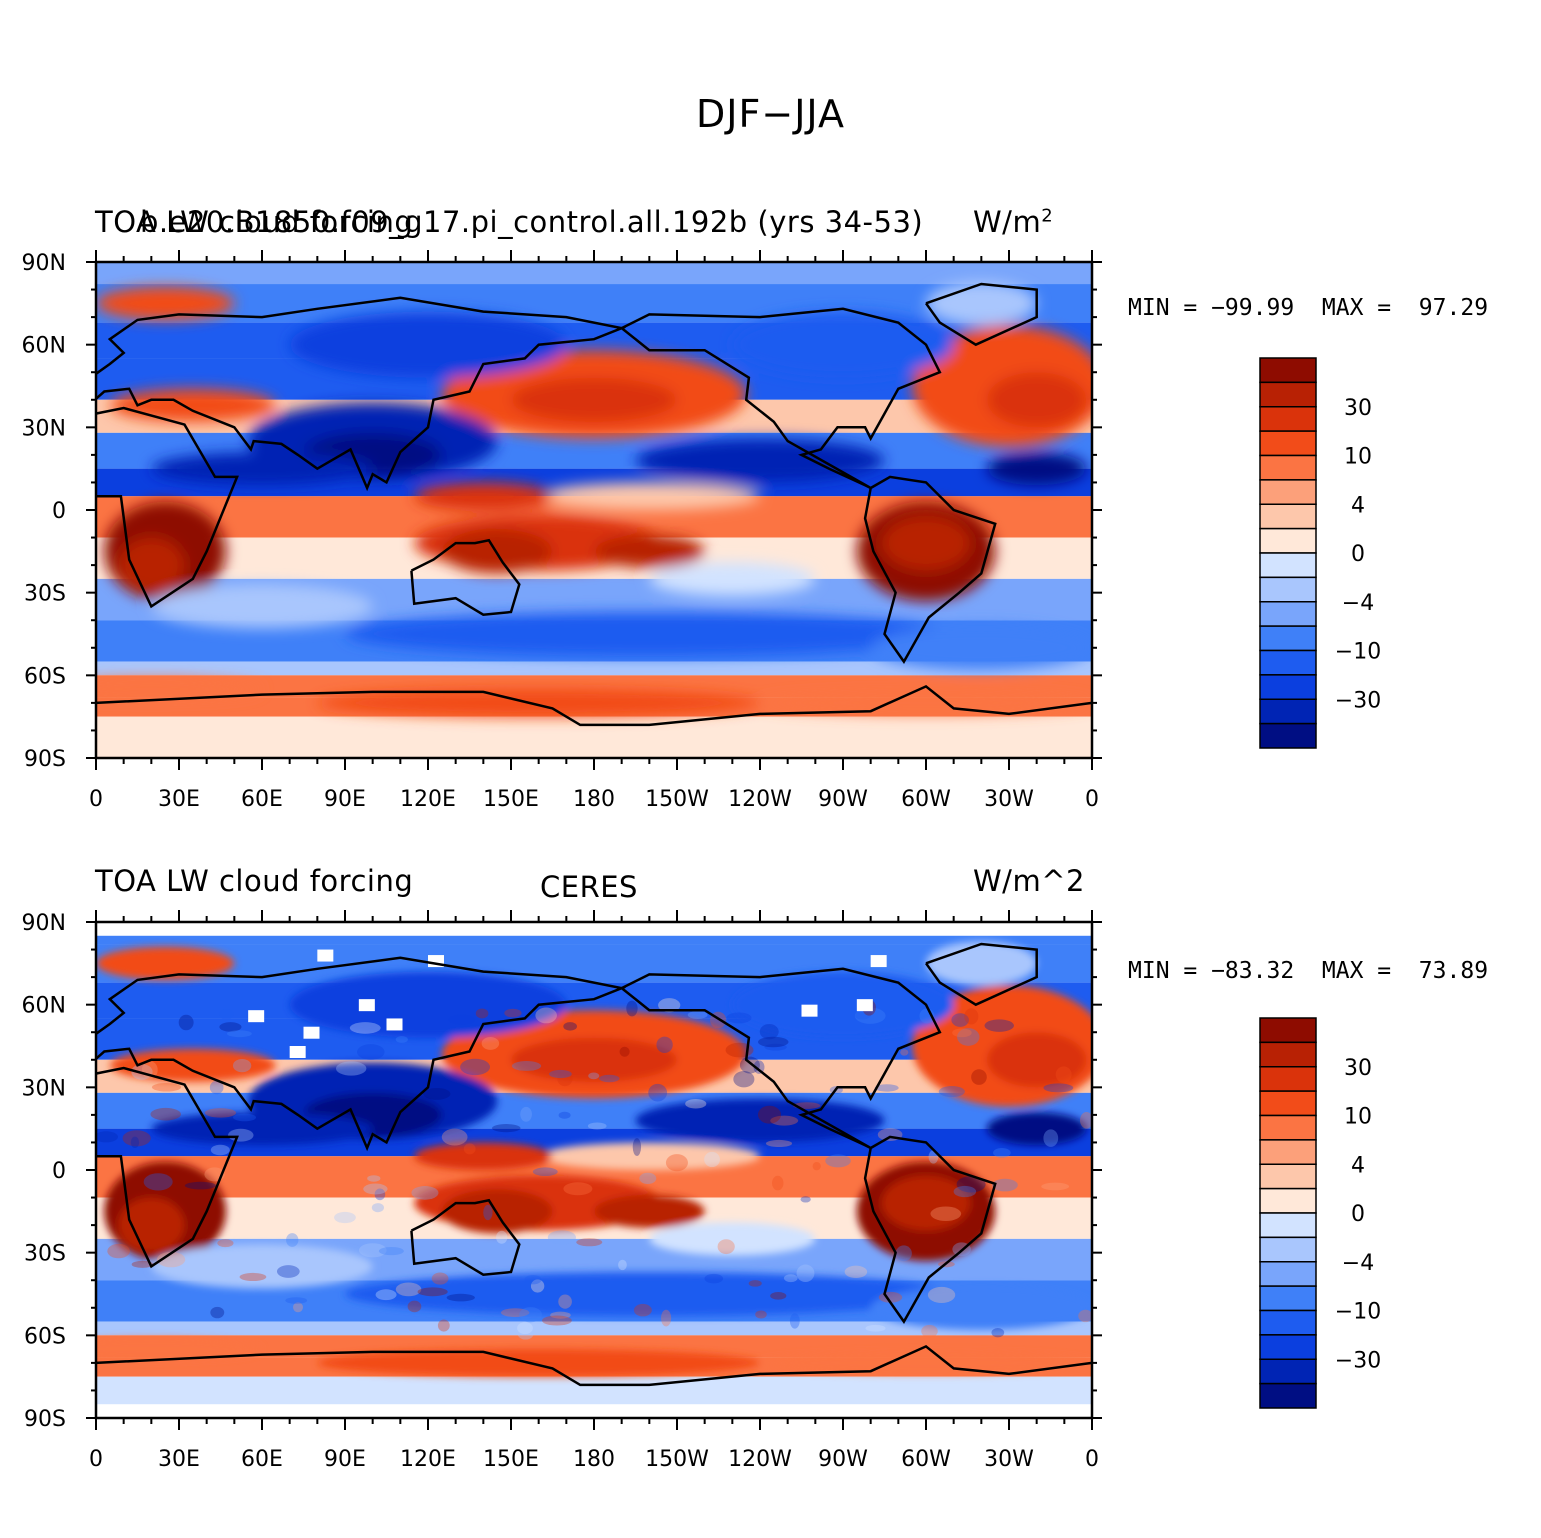 This screenshot has width=1541, height=1538. What do you see at coordinates (843, 799) in the screenshot?
I see `lon-label: 90W` at bounding box center [843, 799].